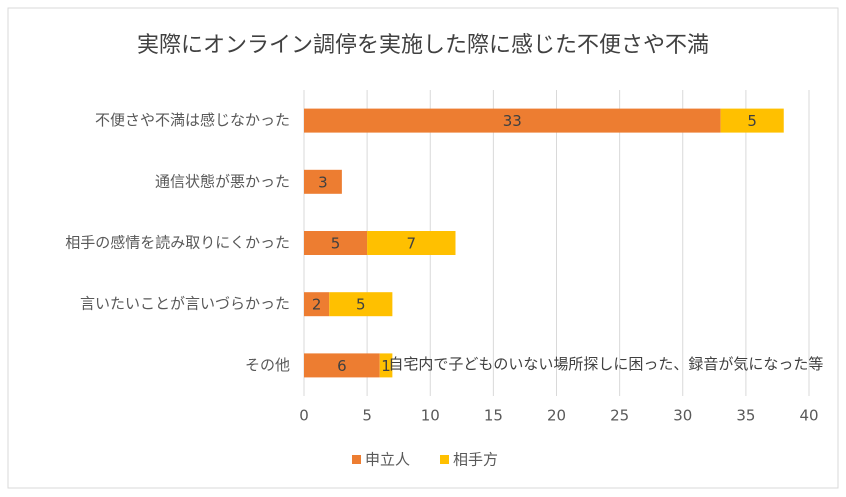  What do you see at coordinates (267, 365) in the screenshot?
I see `y-tick-label: その他` at bounding box center [267, 365].